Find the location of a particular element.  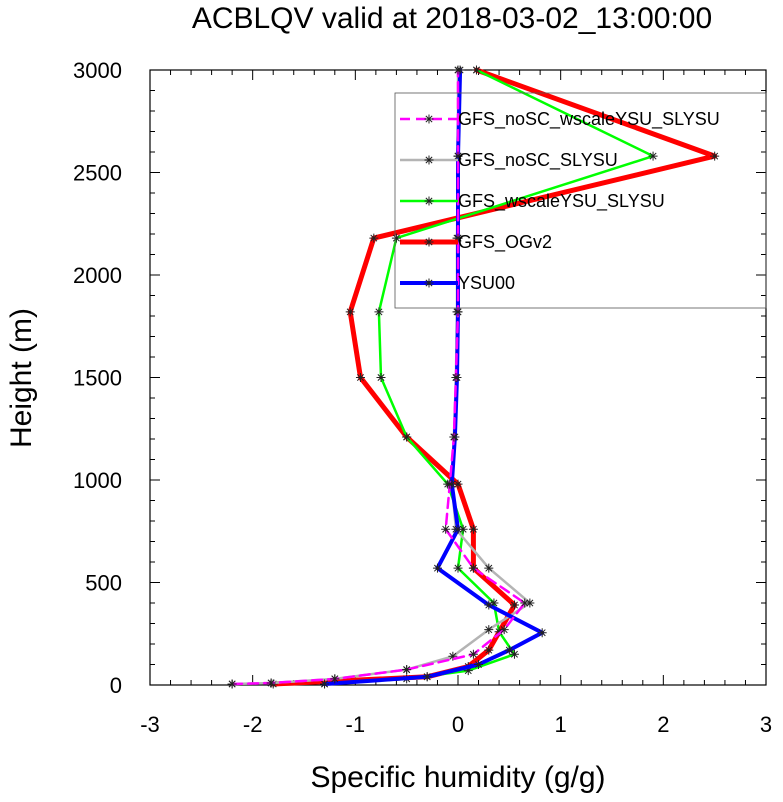

legend-item: GFS_noSC_SLYSU is located at coordinates (509, 160).